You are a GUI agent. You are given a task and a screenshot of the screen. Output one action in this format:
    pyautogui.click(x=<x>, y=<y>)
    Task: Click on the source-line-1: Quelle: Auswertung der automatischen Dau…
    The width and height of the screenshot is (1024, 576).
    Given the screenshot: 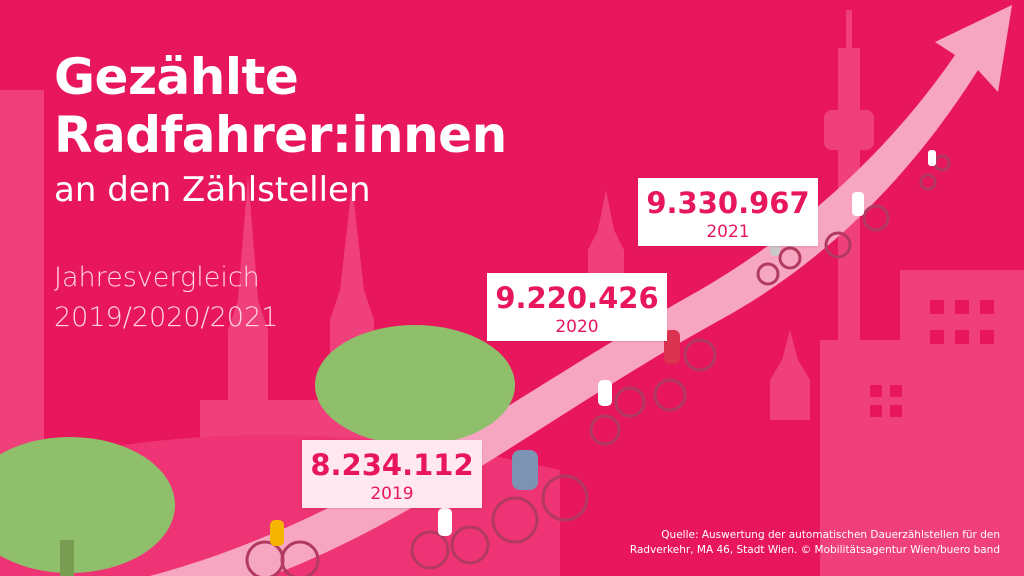 What is the action you would take?
    pyautogui.click(x=830, y=535)
    